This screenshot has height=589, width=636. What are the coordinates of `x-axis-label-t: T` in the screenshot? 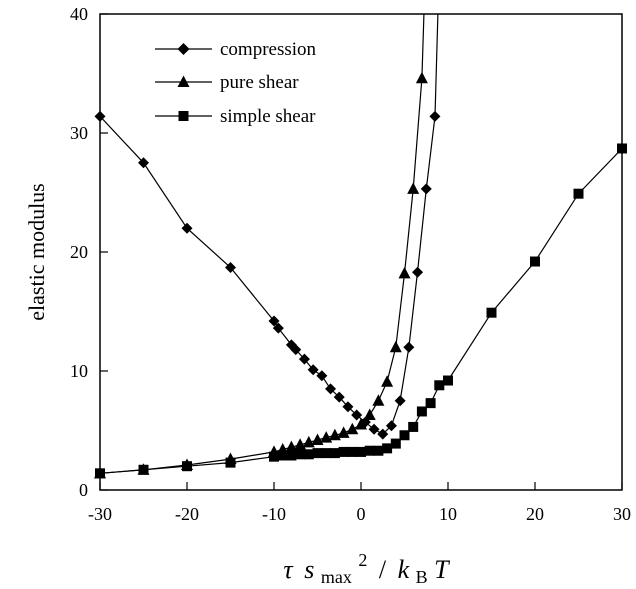 It's located at (442, 569).